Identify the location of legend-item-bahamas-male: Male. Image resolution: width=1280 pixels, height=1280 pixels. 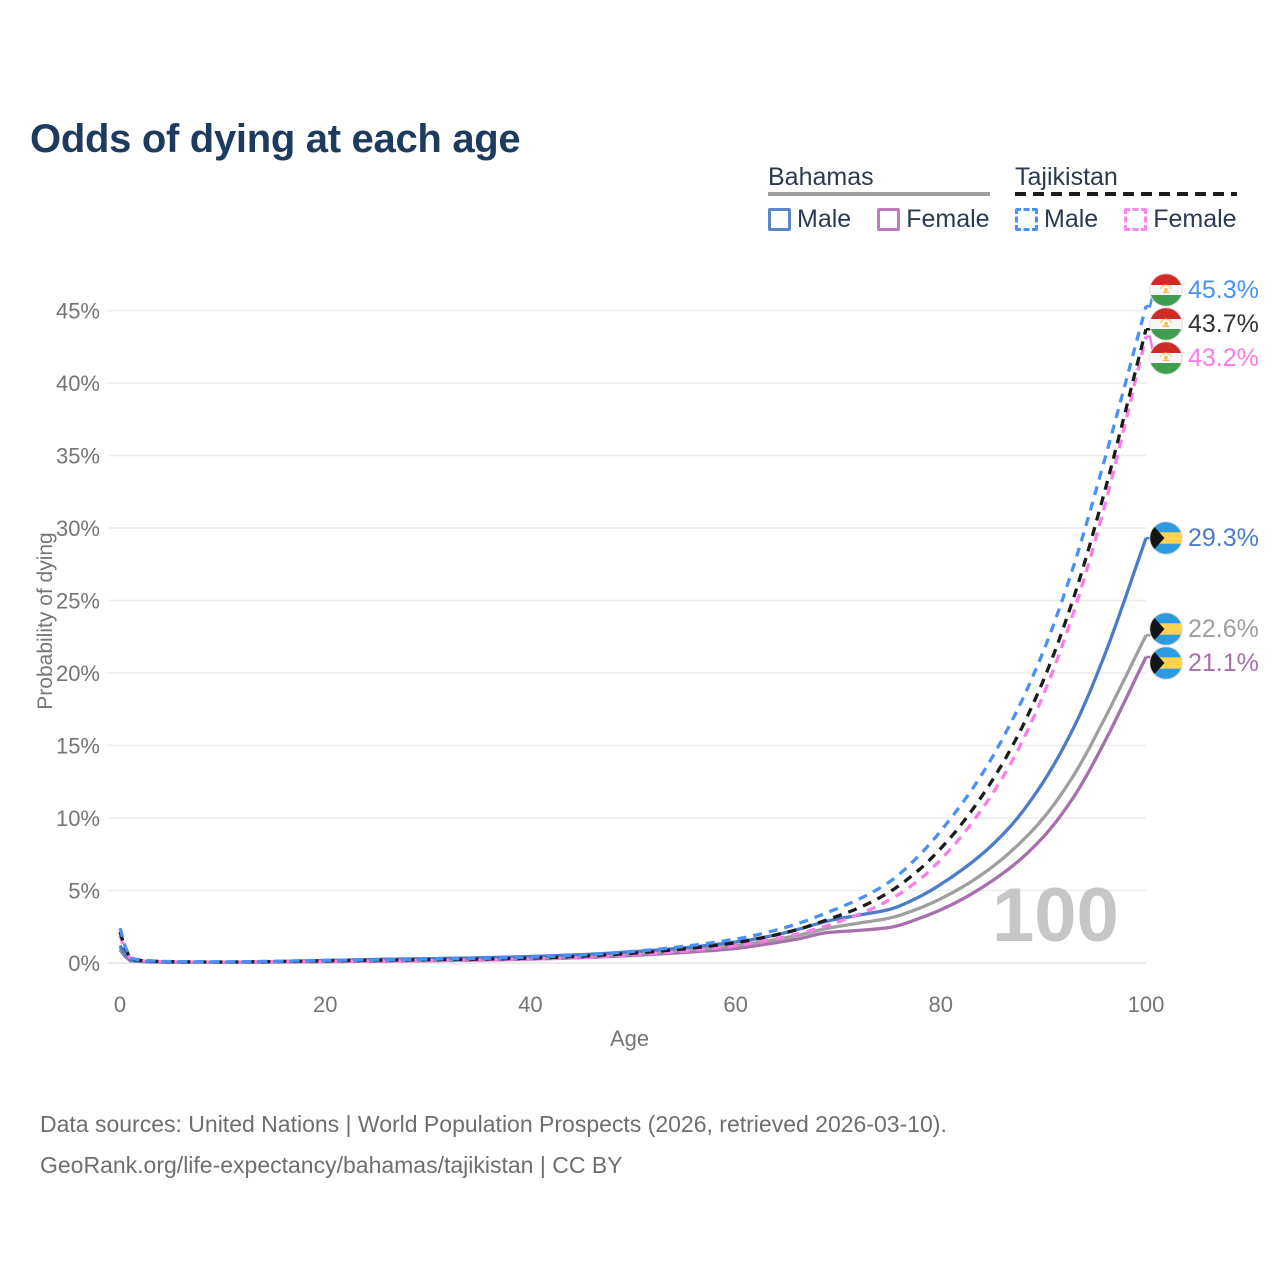
(809, 219).